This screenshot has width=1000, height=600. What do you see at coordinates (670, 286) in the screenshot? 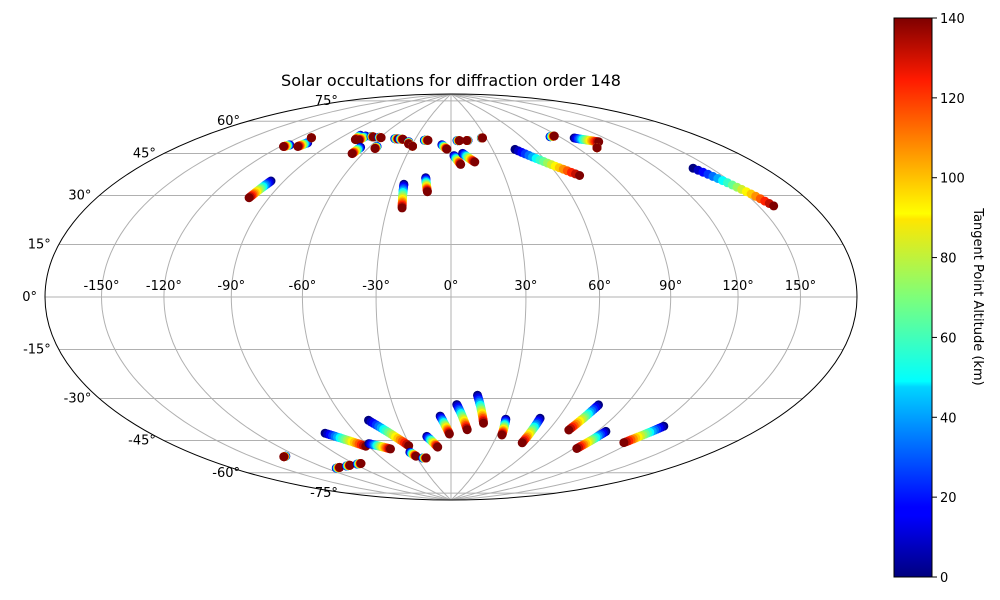
I see `longitude-tick-label: 90°` at bounding box center [670, 286].